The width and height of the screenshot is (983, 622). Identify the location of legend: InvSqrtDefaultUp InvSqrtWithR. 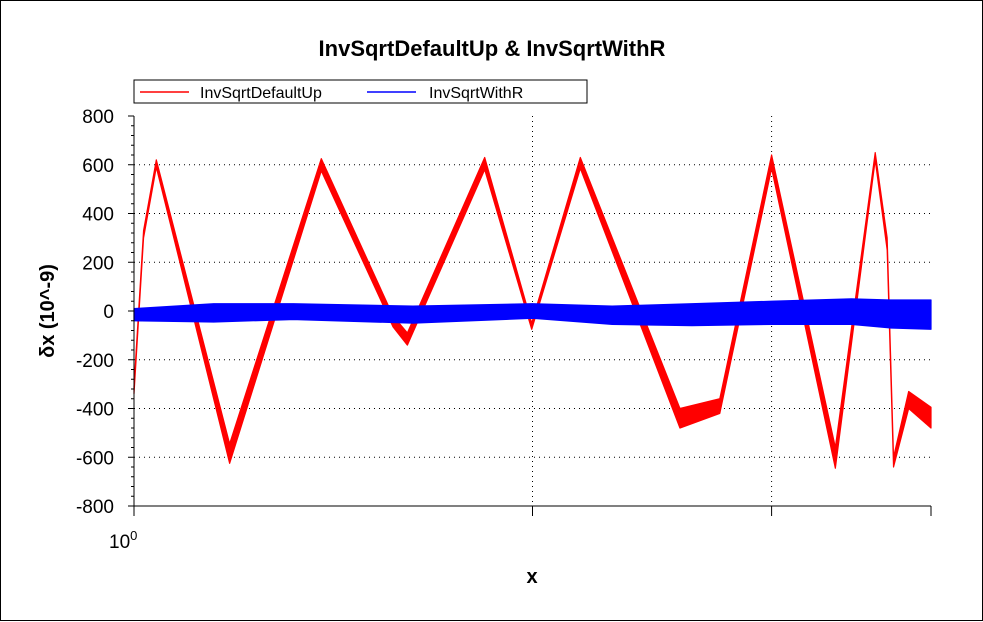
(360, 91).